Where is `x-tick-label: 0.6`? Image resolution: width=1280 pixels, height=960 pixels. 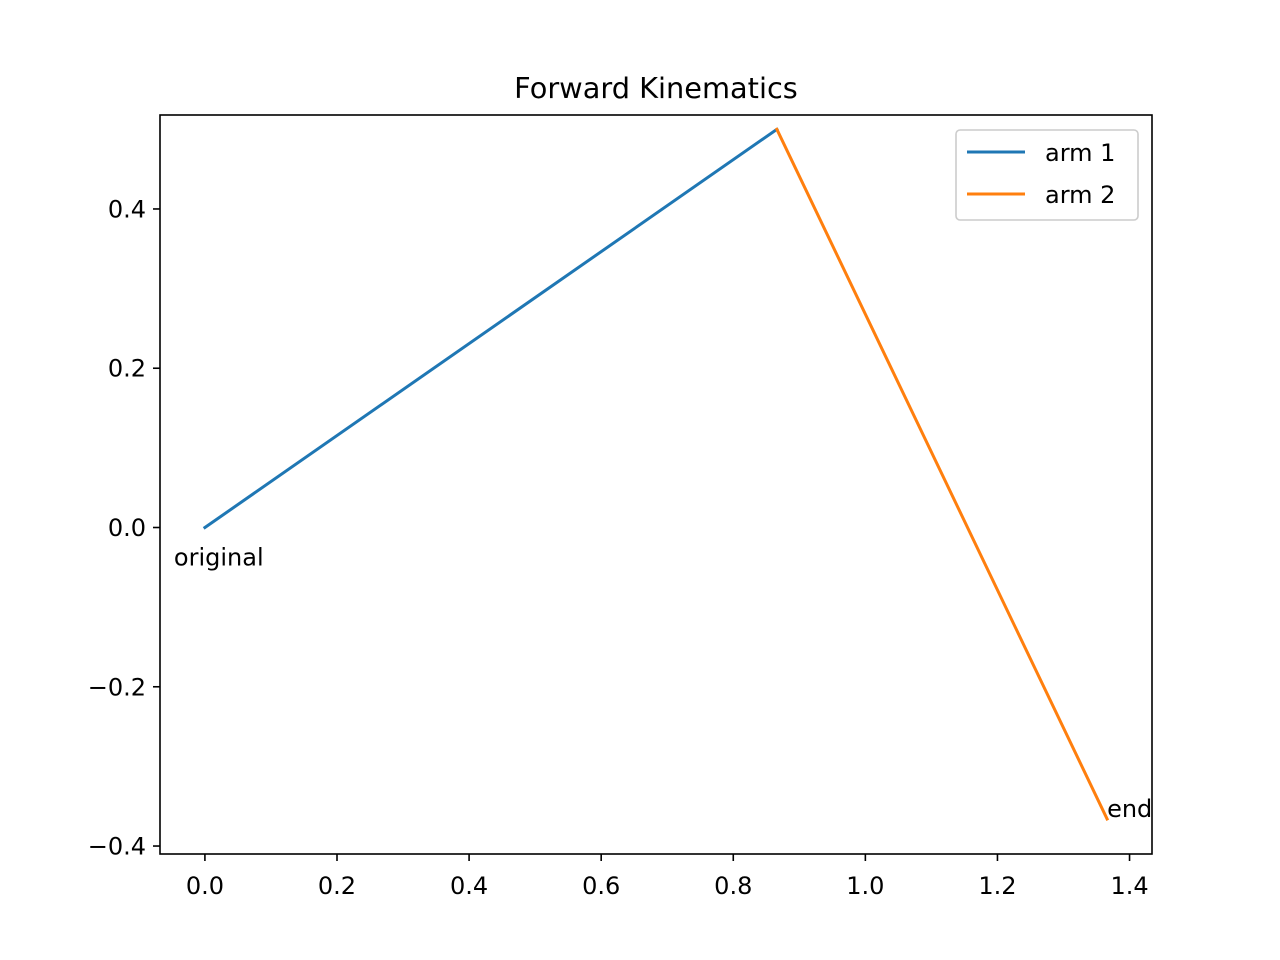 x-tick-label: 0.6 is located at coordinates (601, 886).